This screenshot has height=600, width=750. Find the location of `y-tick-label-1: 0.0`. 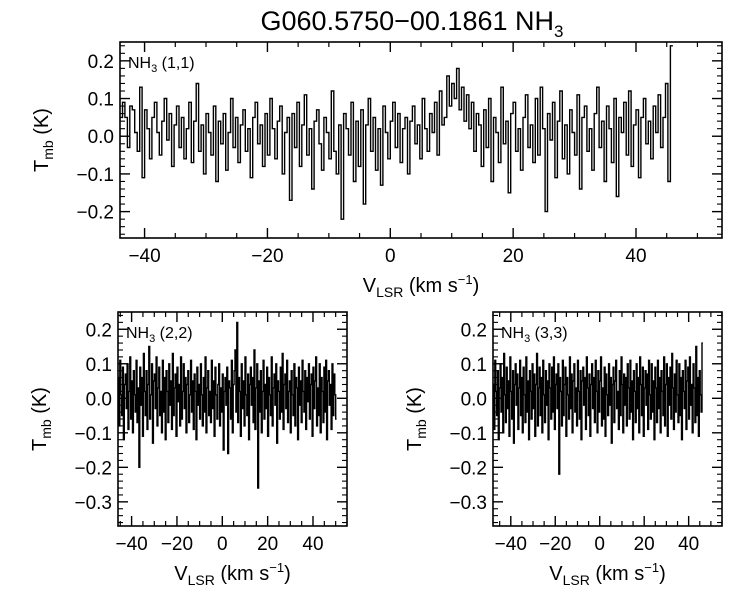

y-tick-label-1: 0.0 is located at coordinates (99, 399).